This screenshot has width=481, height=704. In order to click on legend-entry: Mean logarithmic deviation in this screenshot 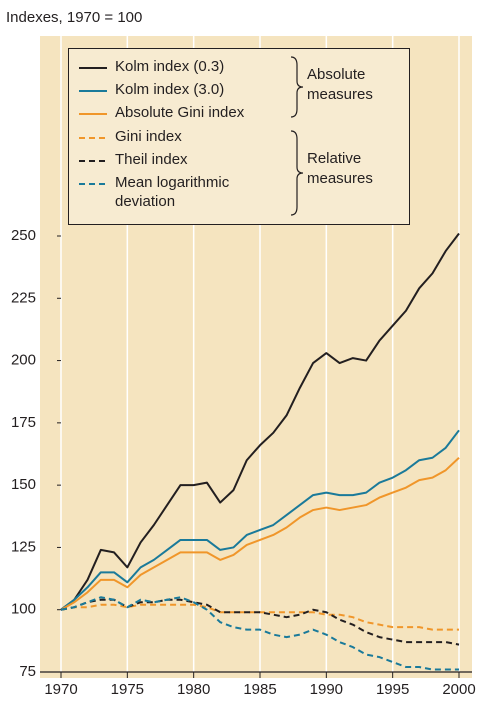, I will do `click(182, 192)`.